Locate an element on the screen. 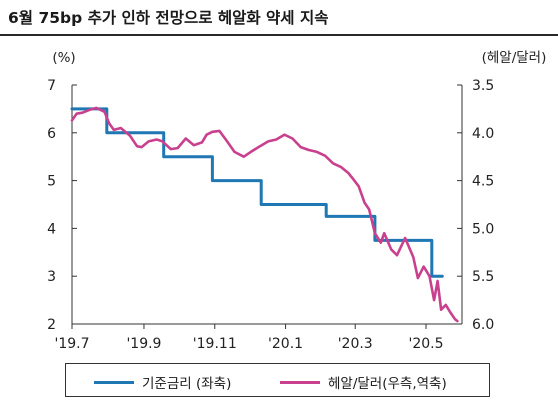  title-divider is located at coordinates (279, 35).